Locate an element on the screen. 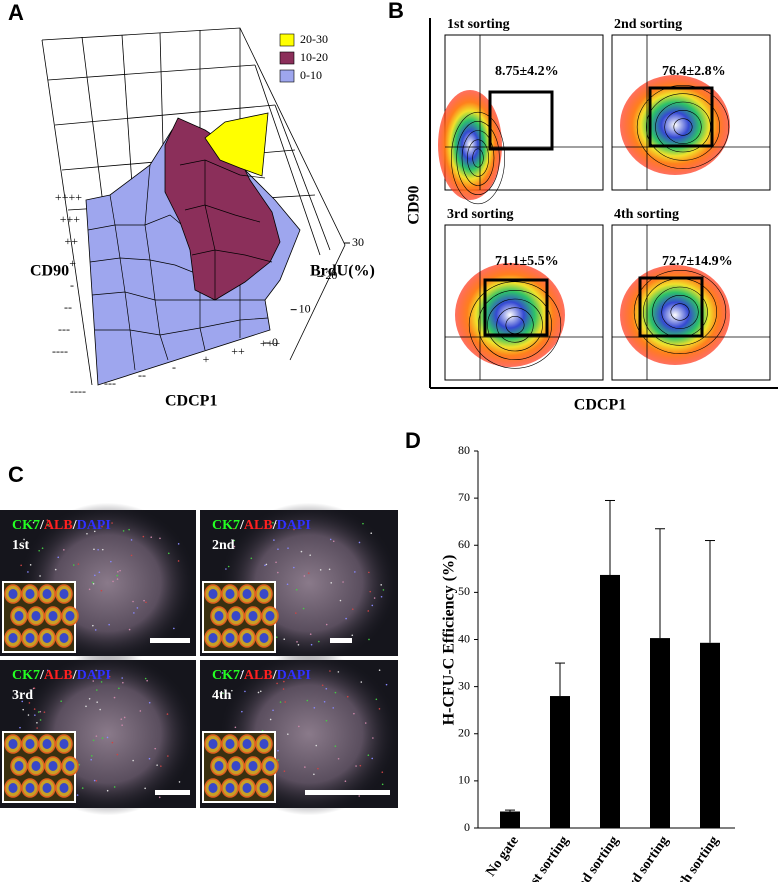  contour is located at coordinates (478, 158).